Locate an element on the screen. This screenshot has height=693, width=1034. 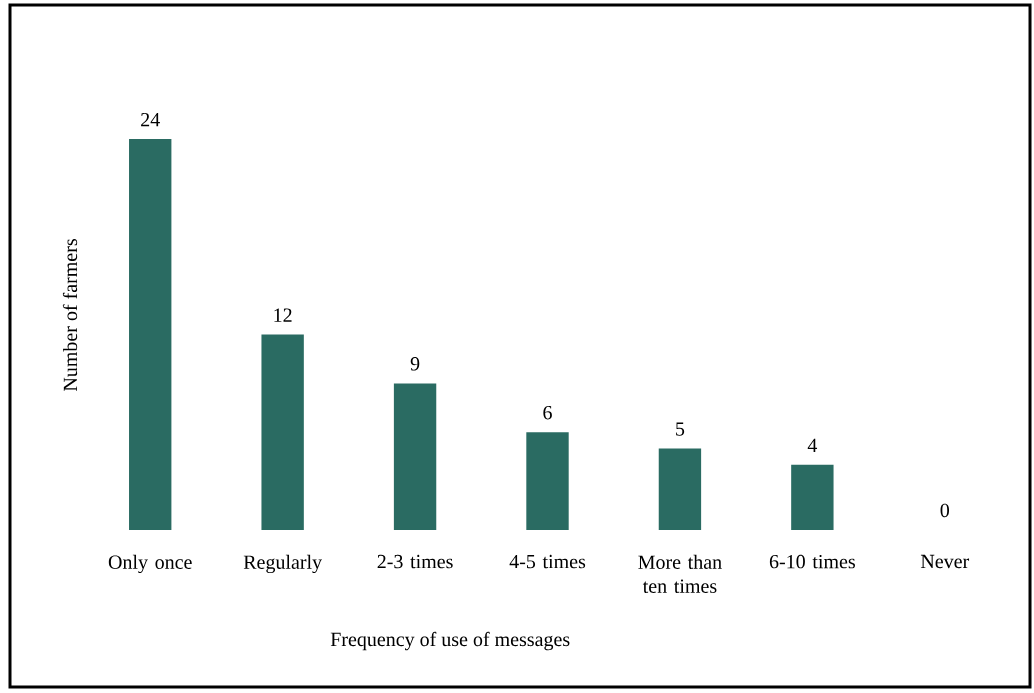
data-label: 5 is located at coordinates (680, 429).